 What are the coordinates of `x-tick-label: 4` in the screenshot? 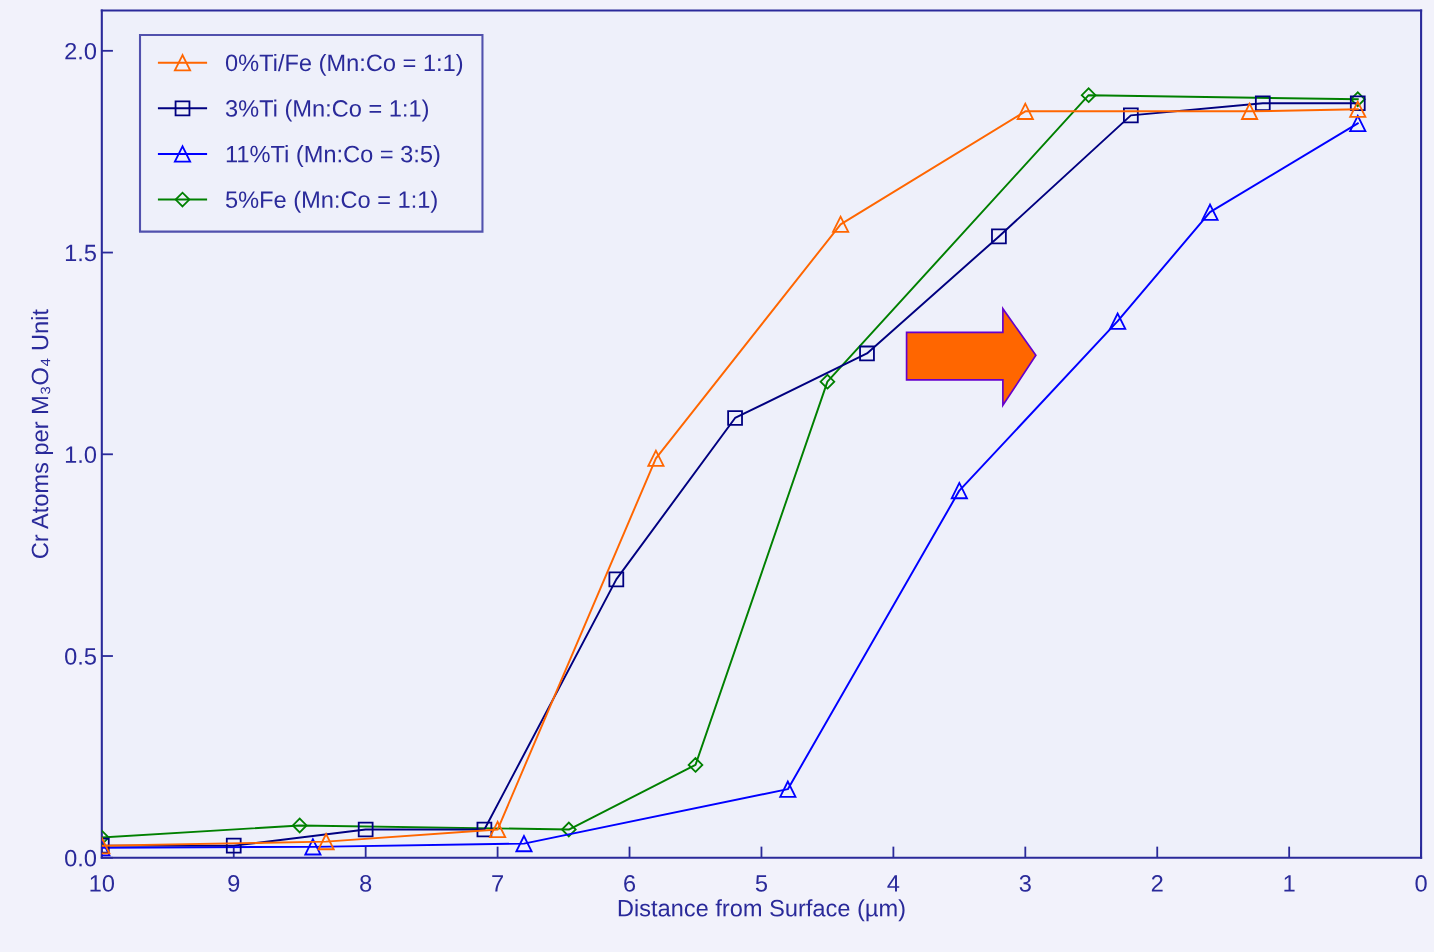 It's located at (893, 883).